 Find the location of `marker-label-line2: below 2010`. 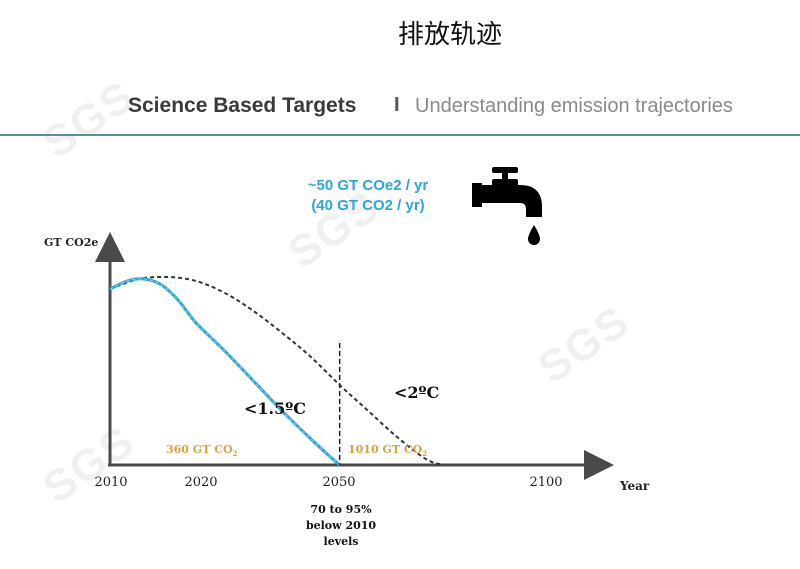

marker-label-line2: below 2010 is located at coordinates (341, 525).